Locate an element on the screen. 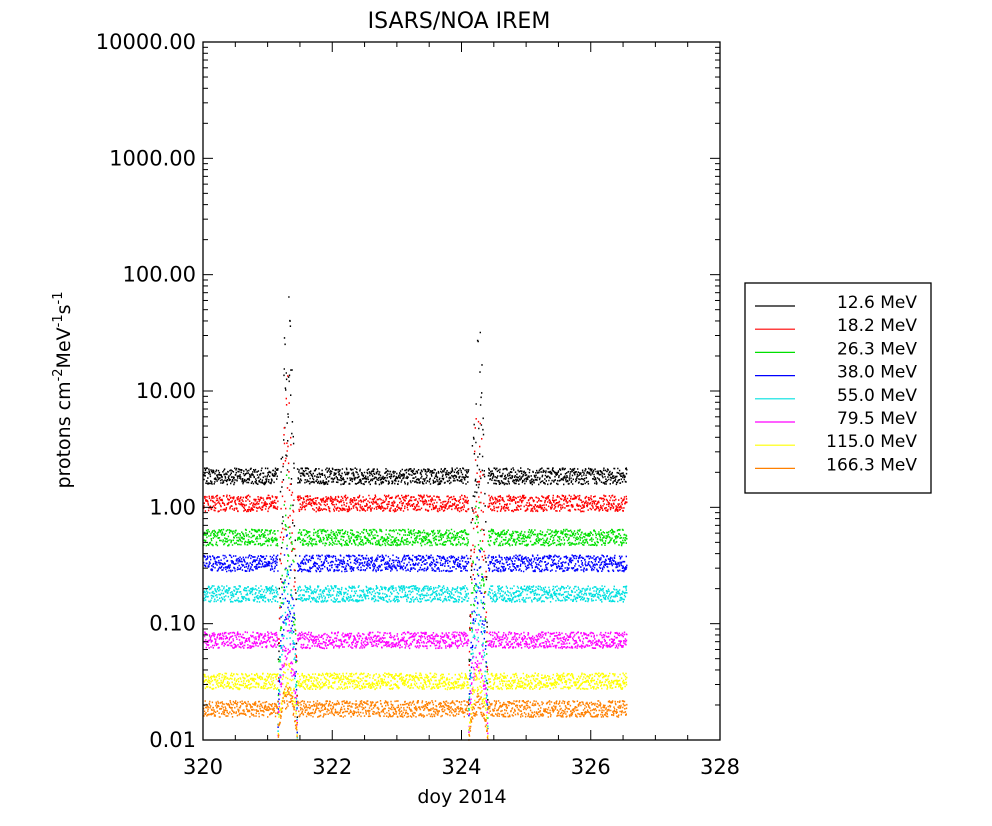  legend-label: 12.6 MeV is located at coordinates (877, 303).